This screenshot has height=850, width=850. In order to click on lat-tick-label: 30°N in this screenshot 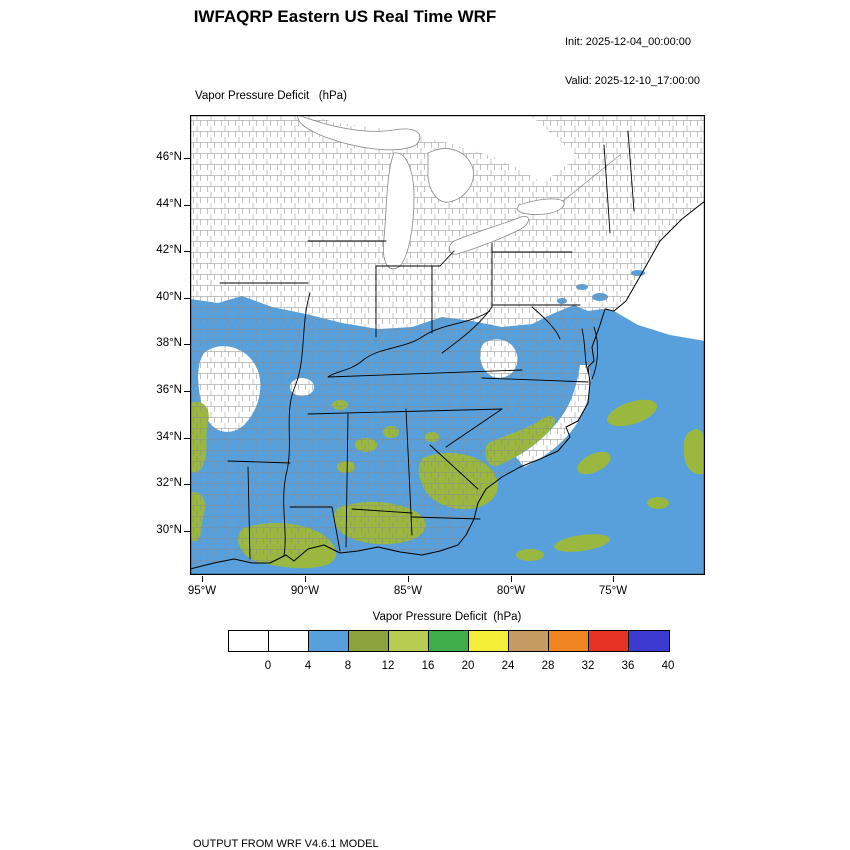, I will do `click(169, 530)`.